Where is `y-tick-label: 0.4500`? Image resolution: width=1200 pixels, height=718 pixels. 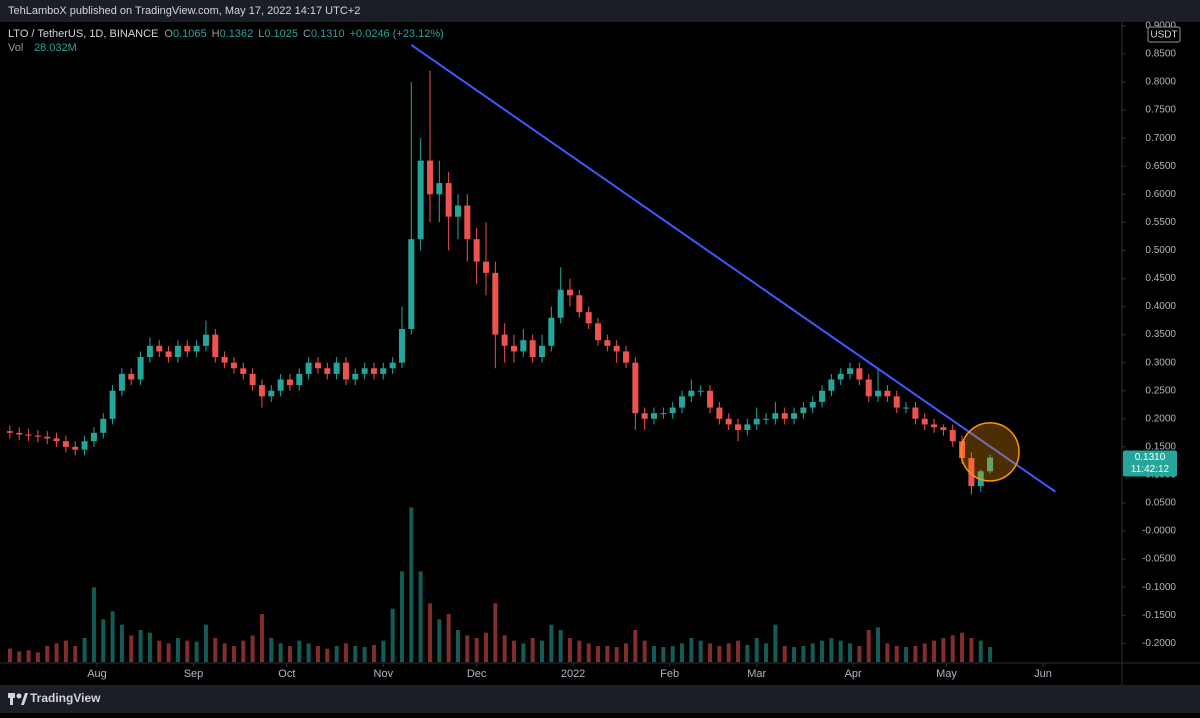
y-tick-label: 0.4500 is located at coordinates (1160, 278).